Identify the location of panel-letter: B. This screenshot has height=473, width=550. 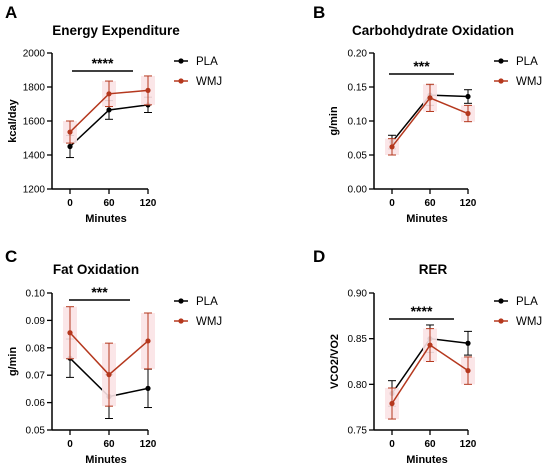
(319, 12).